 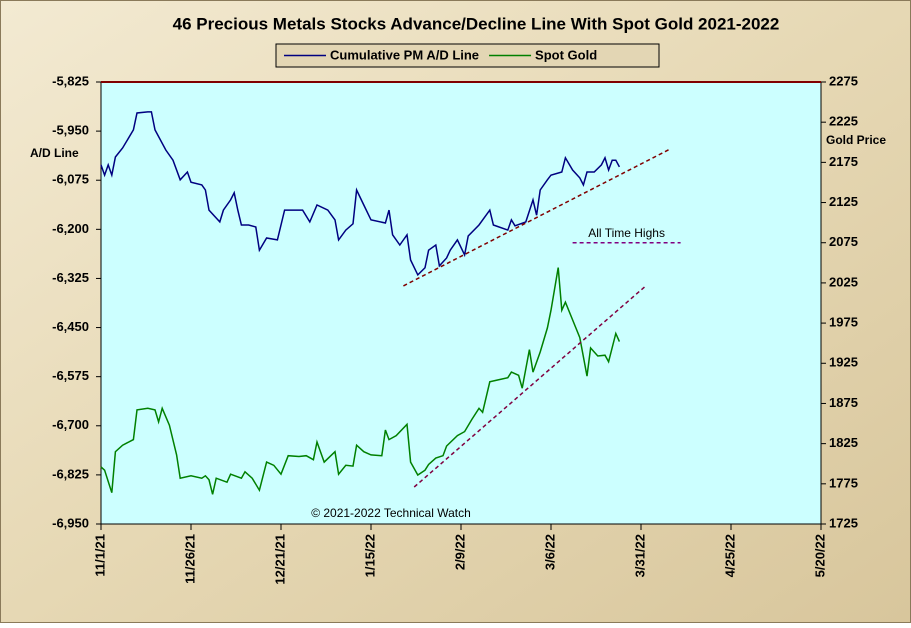 What do you see at coordinates (459, 552) in the screenshot?
I see `x-tick-label: 2/9/22` at bounding box center [459, 552].